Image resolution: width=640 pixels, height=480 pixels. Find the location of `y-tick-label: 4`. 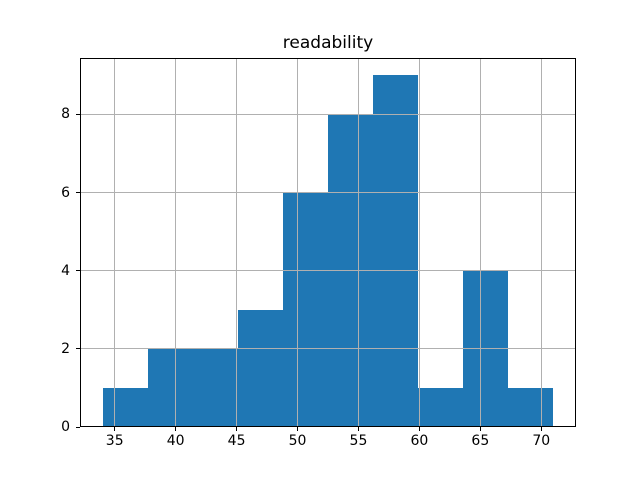

y-tick-label: 4 is located at coordinates (65, 270).